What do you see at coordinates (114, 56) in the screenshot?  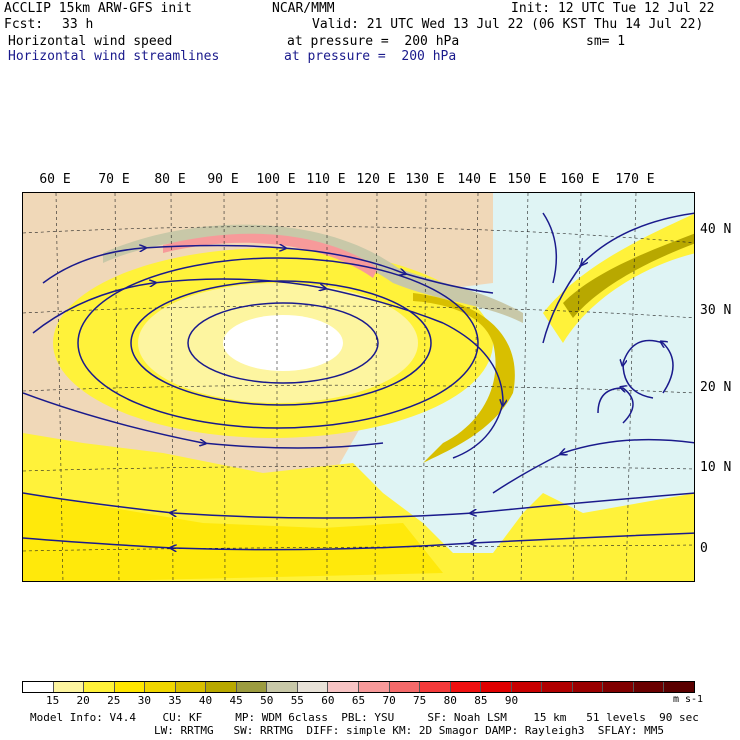 I see `field2-name: Horizontal wind streamlines` at bounding box center [114, 56].